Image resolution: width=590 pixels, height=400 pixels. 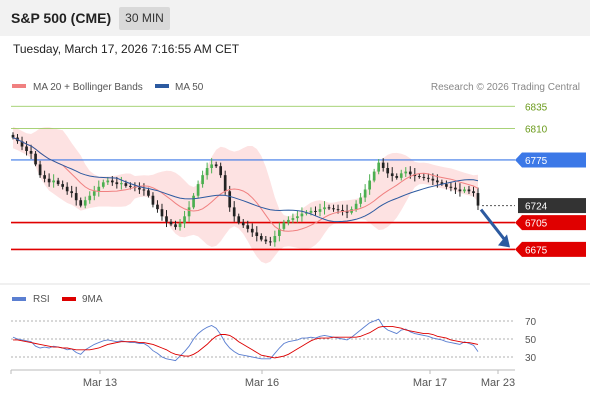 What do you see at coordinates (295, 18) in the screenshot?
I see `chart-header: S&P 500 (CME) 30 MIN` at bounding box center [295, 18].